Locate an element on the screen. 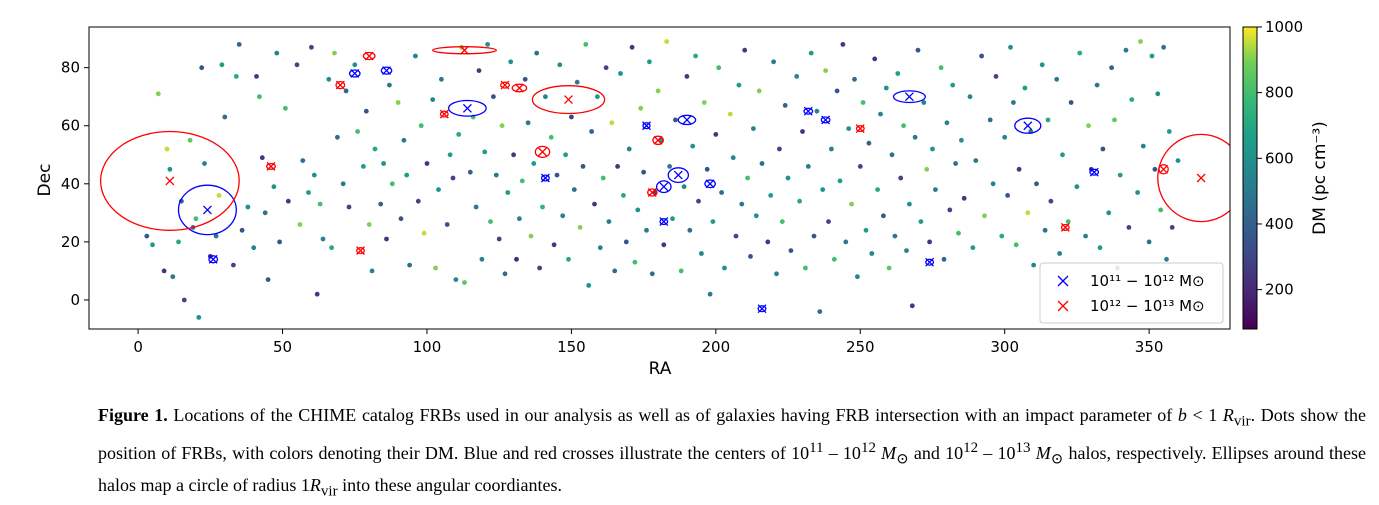  x-tick-label: 150 is located at coordinates (571, 347).